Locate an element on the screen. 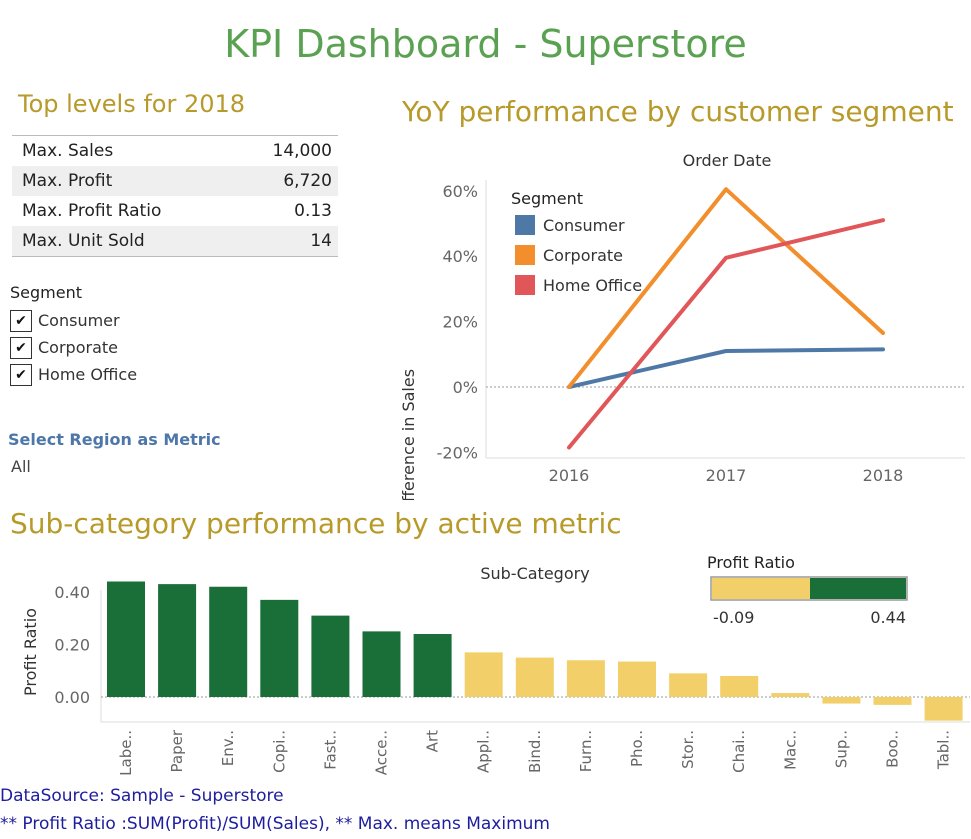 This screenshot has height=839, width=971. bar-x-tick-label: Paper is located at coordinates (177, 750).